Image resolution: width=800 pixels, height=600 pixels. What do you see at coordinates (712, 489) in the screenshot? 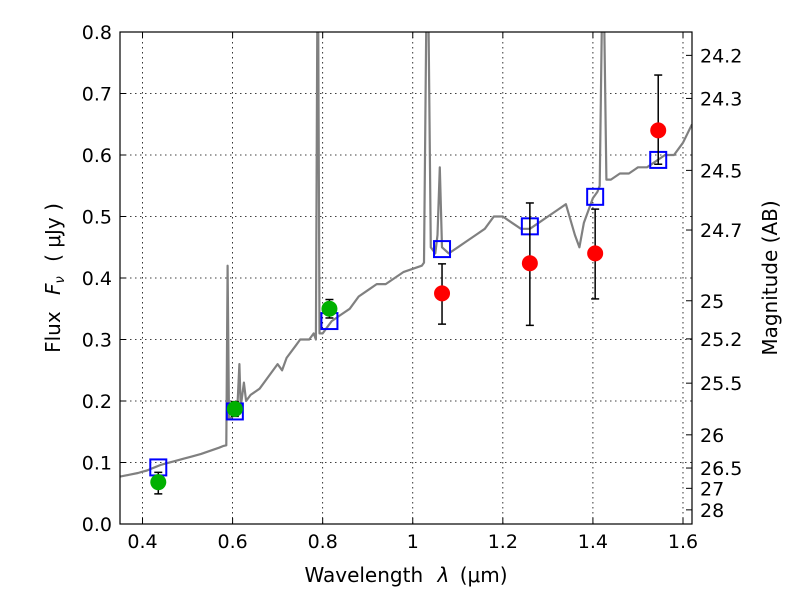
I see `y2-tick-label: 27` at bounding box center [712, 489].